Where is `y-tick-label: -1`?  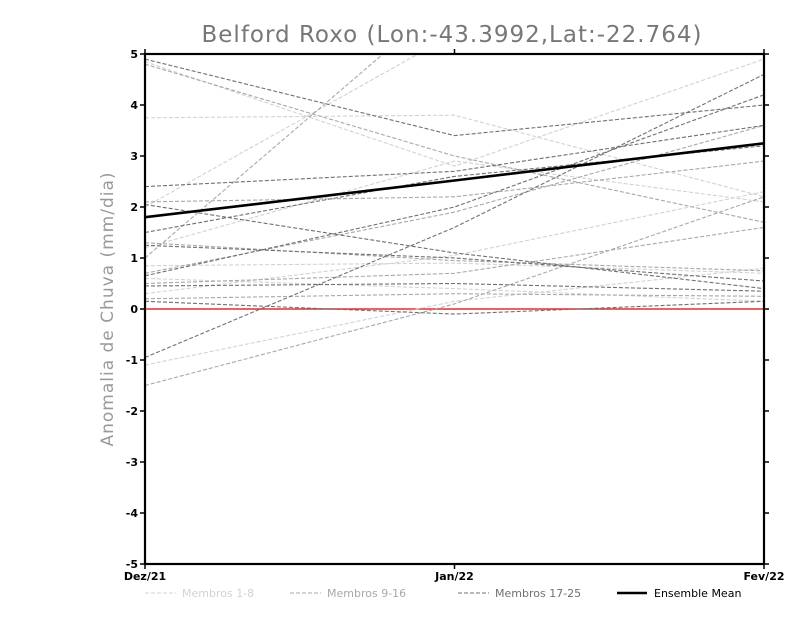 y-tick-label: -1 is located at coordinates (132, 360).